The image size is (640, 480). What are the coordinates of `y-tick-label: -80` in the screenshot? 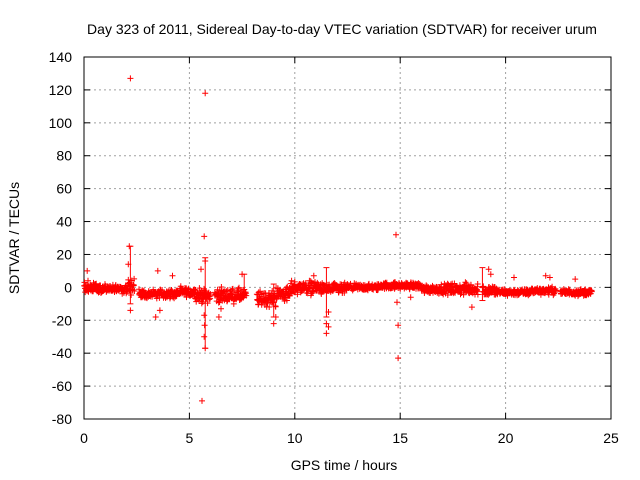 It's located at (62, 419).